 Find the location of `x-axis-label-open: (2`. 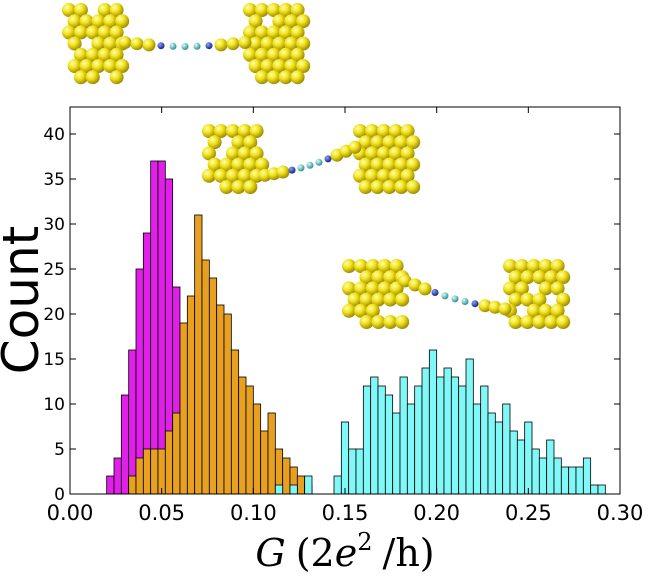

x-axis-label-open: (2 is located at coordinates (315, 553).